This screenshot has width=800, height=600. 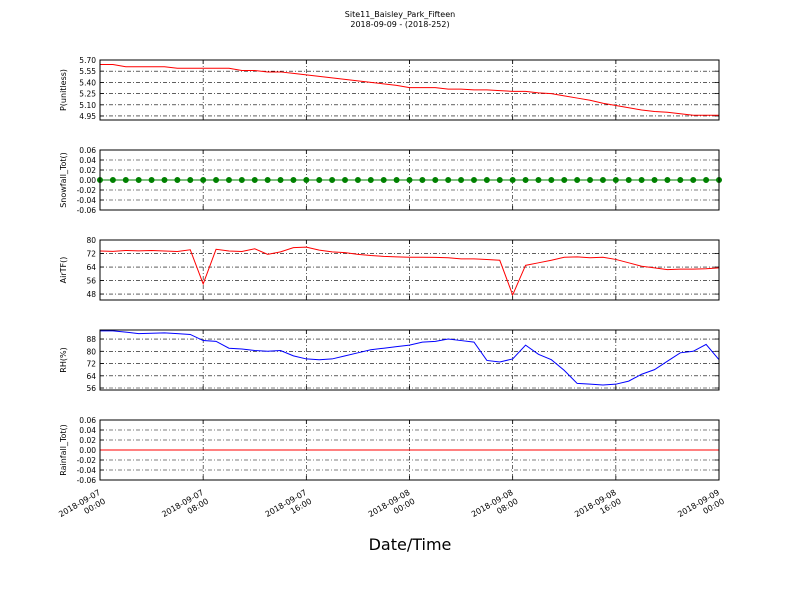 What do you see at coordinates (400, 14) in the screenshot?
I see `title: Site11_Baisley_Park_Fifteen` at bounding box center [400, 14].